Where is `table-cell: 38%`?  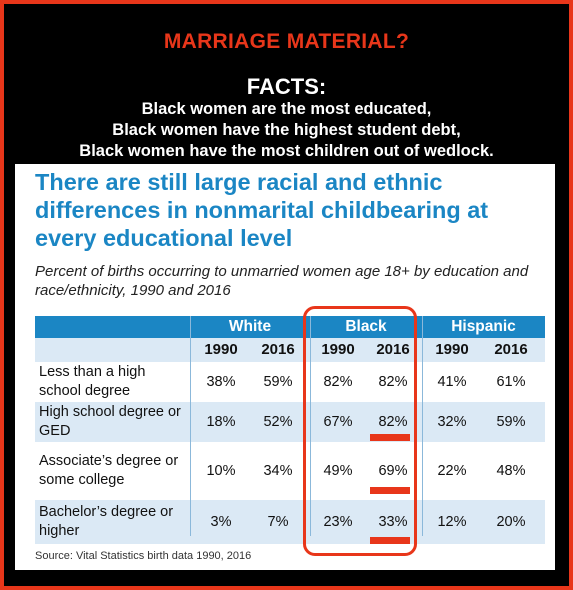 table-cell: 38% is located at coordinates (221, 382).